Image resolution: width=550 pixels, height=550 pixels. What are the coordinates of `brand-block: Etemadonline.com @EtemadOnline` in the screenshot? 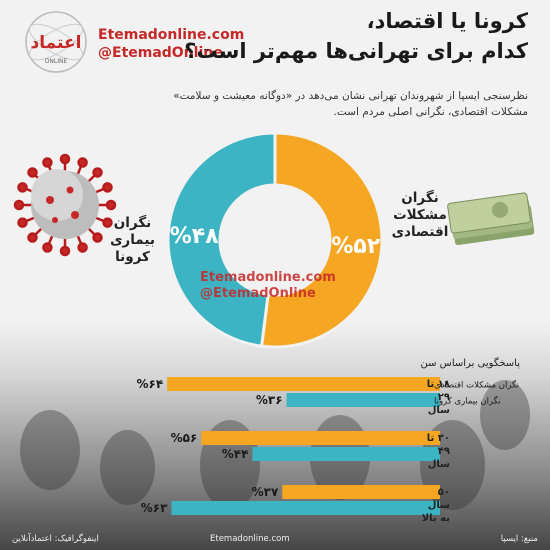 It's located at (171, 44).